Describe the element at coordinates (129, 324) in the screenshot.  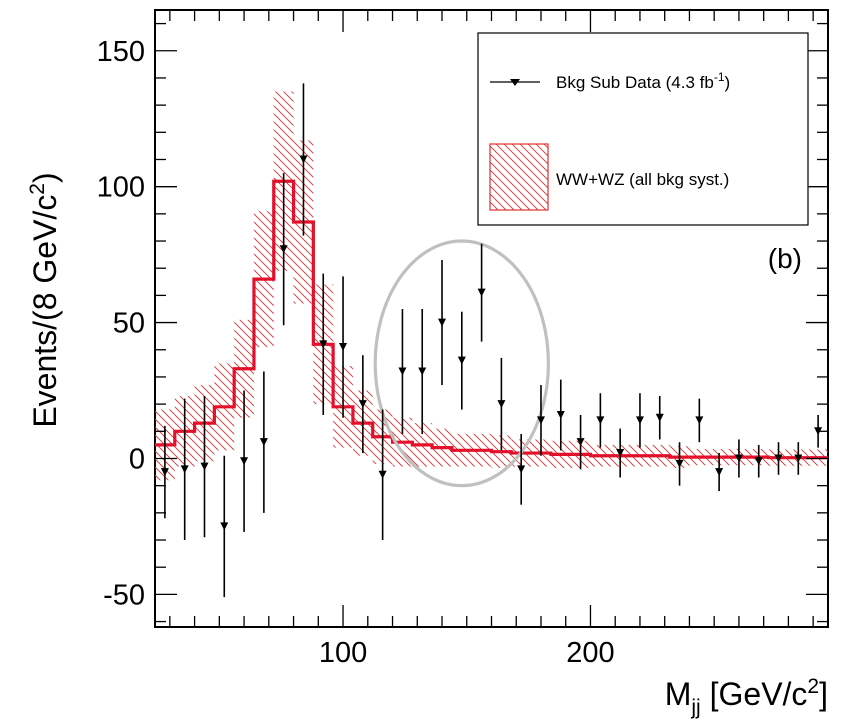
I see `y-tick-label: 50` at that location.